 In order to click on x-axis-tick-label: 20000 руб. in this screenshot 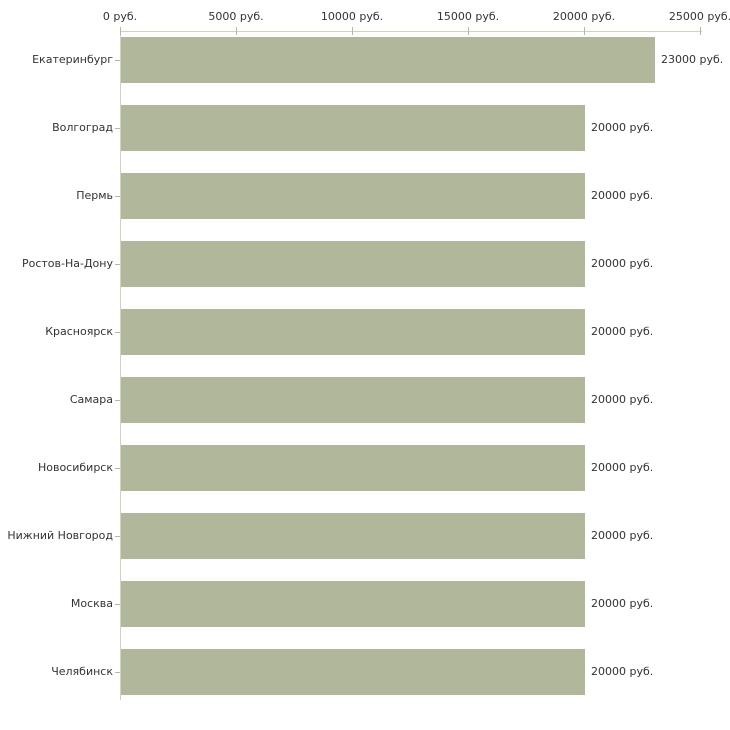, I will do `click(584, 16)`.